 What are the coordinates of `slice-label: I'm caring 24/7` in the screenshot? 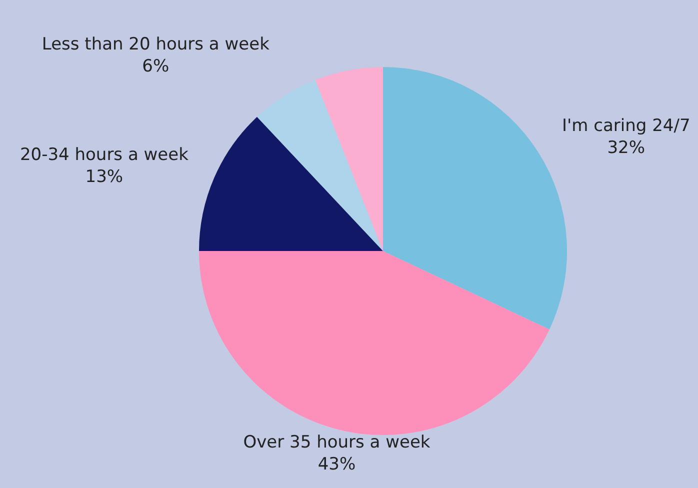 It's located at (626, 126).